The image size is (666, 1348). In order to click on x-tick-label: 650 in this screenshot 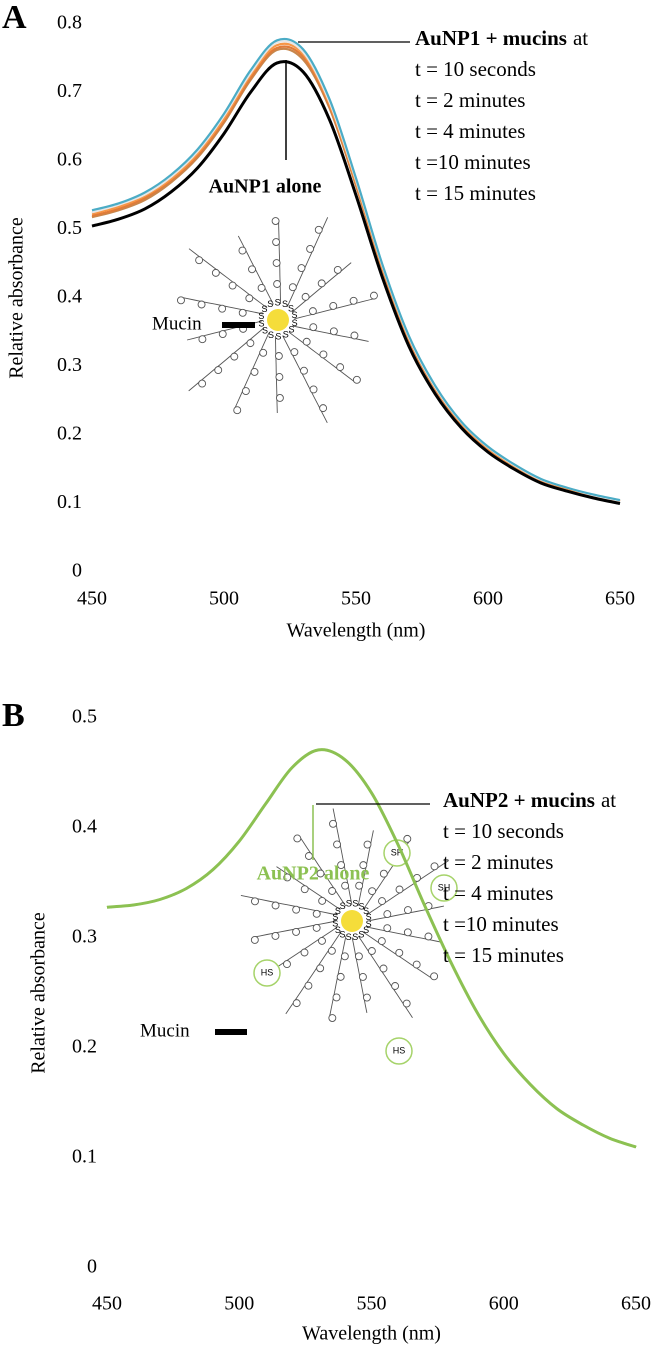, I will do `click(620, 599)`.